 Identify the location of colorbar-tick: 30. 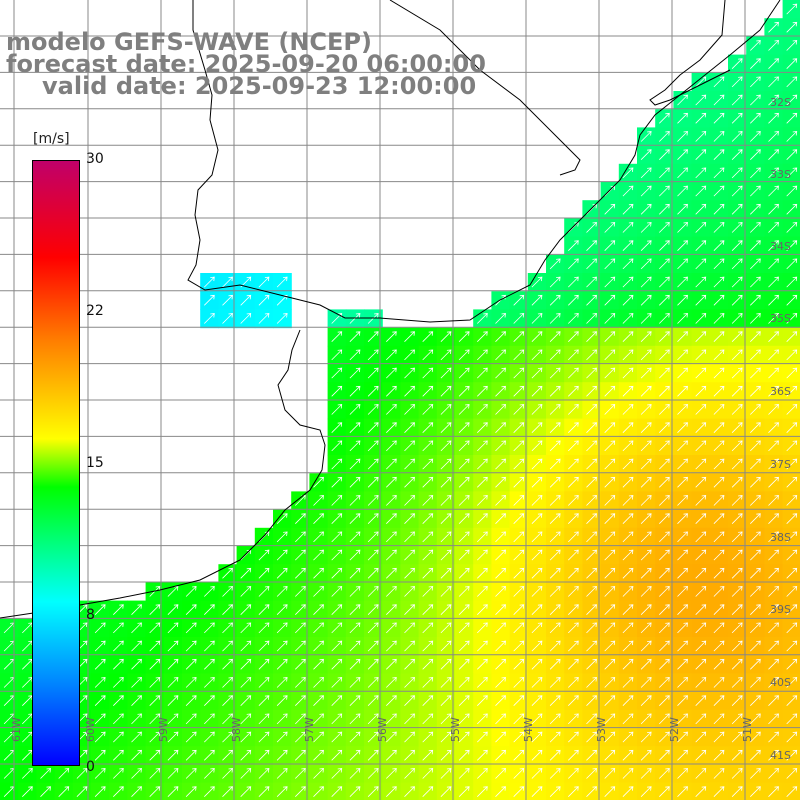
(95, 159).